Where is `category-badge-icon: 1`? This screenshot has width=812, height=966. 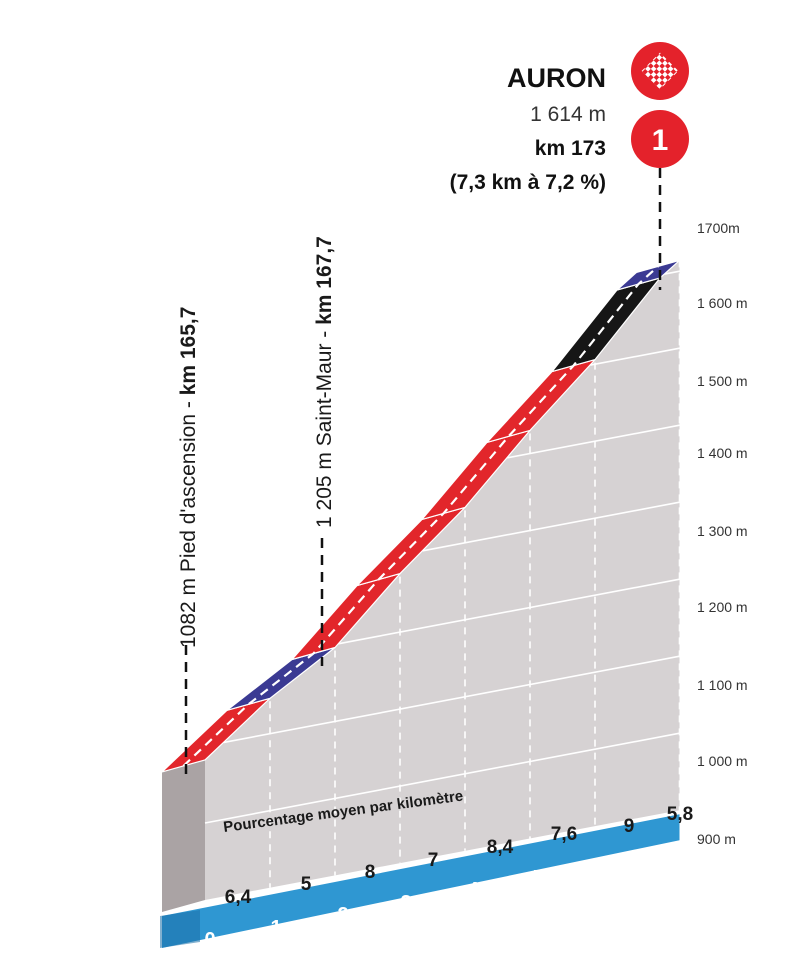 category-badge-icon: 1 is located at coordinates (660, 139).